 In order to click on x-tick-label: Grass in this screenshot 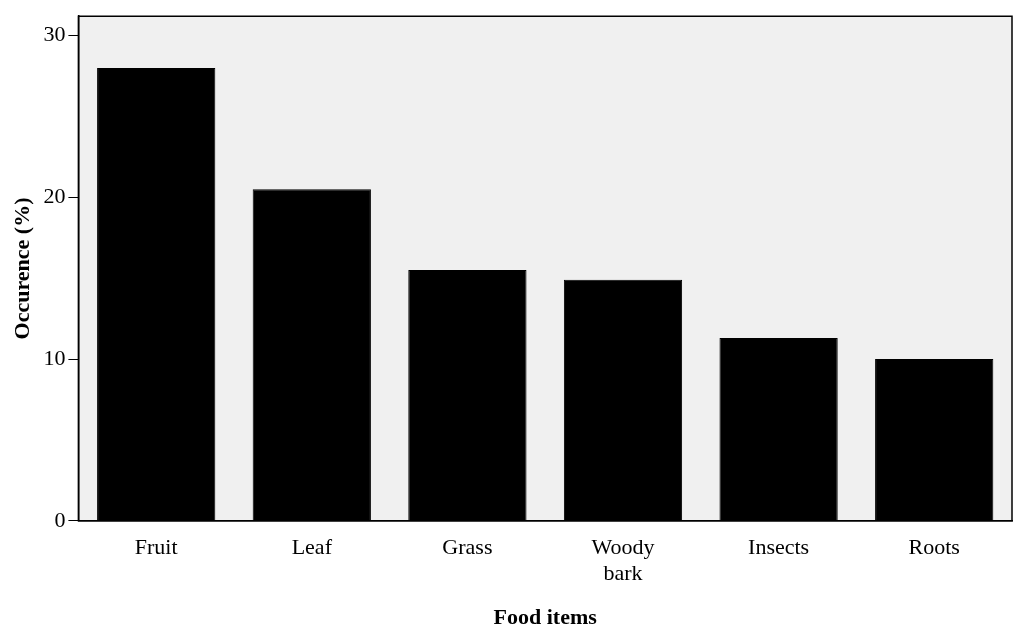, I will do `click(467, 546)`.